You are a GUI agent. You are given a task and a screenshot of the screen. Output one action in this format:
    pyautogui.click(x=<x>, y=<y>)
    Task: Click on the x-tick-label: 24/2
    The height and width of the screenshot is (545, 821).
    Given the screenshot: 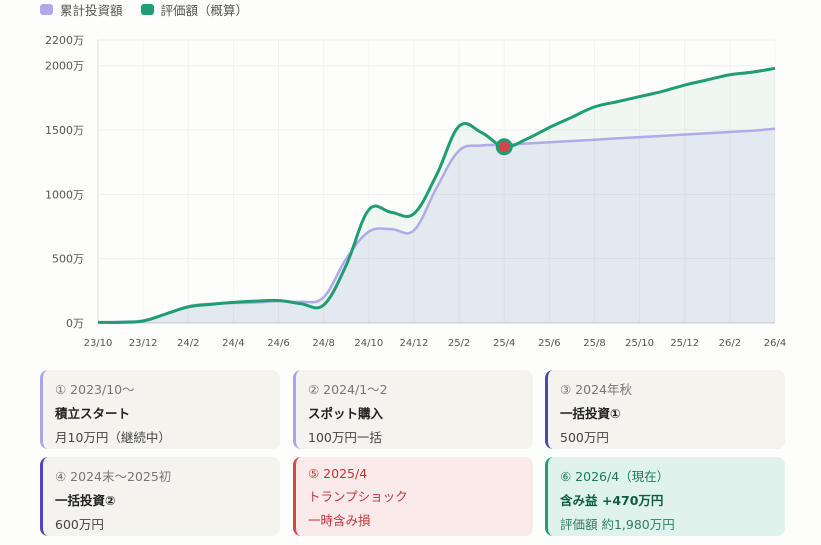 What is the action you would take?
    pyautogui.click(x=188, y=343)
    